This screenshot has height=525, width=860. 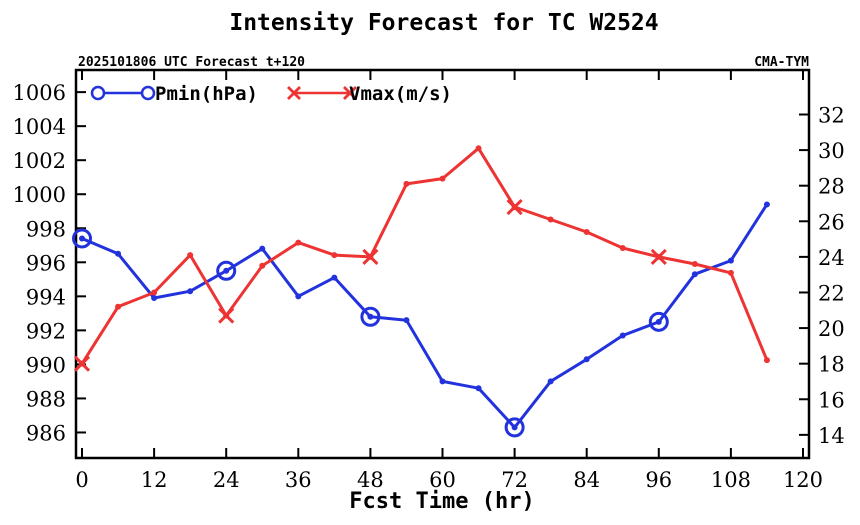 I want to click on x-tick-label: 84, so click(x=586, y=480).